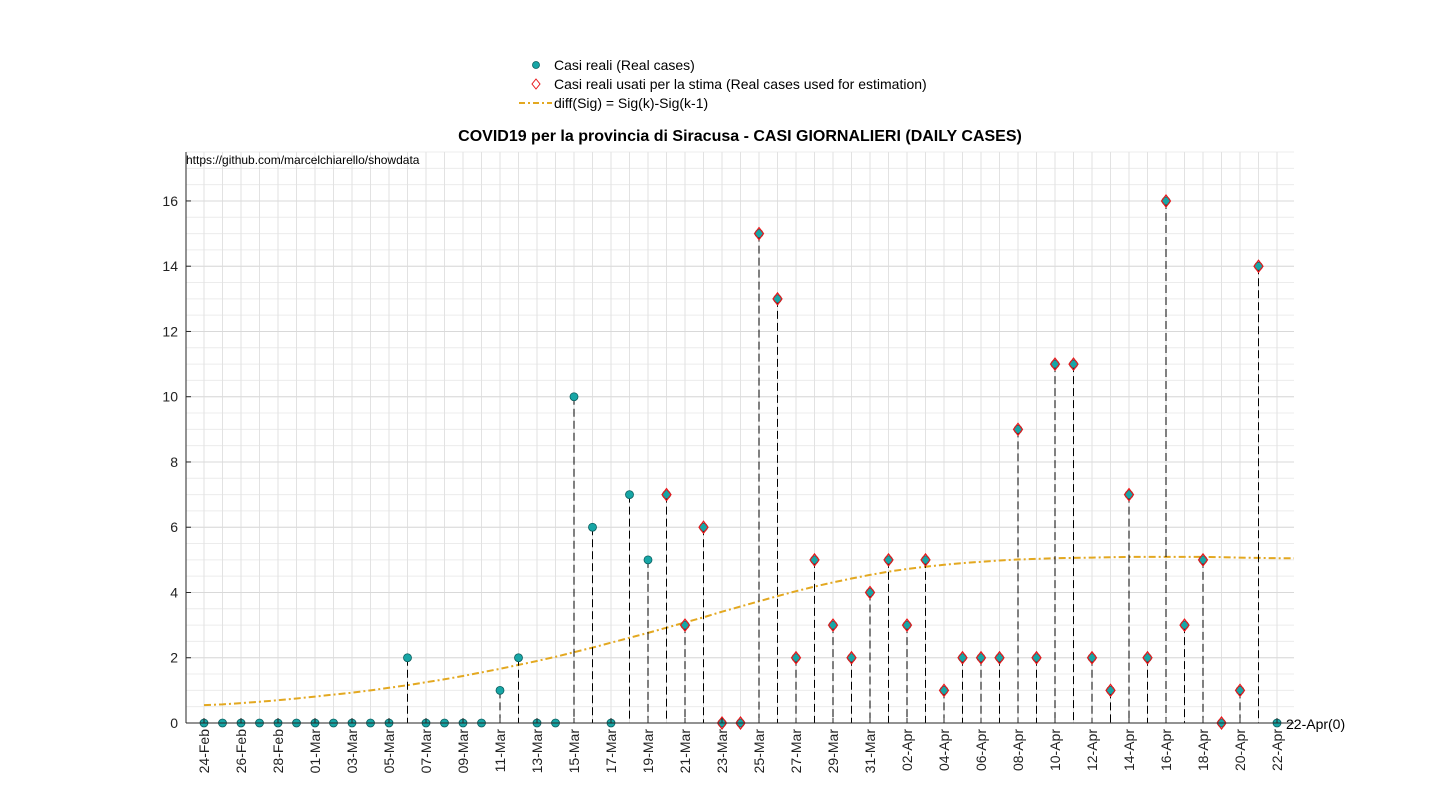 Image resolution: width=1430 pixels, height=800 pixels. I want to click on x-tick-label: 27-Mar, so click(796, 751).